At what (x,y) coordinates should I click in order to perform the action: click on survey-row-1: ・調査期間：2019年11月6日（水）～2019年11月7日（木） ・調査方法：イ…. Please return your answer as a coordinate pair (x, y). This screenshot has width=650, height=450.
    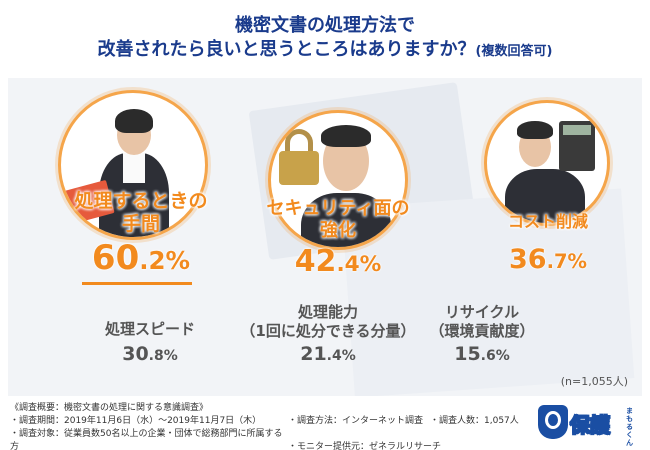
    Looking at the image, I should click on (264, 421).